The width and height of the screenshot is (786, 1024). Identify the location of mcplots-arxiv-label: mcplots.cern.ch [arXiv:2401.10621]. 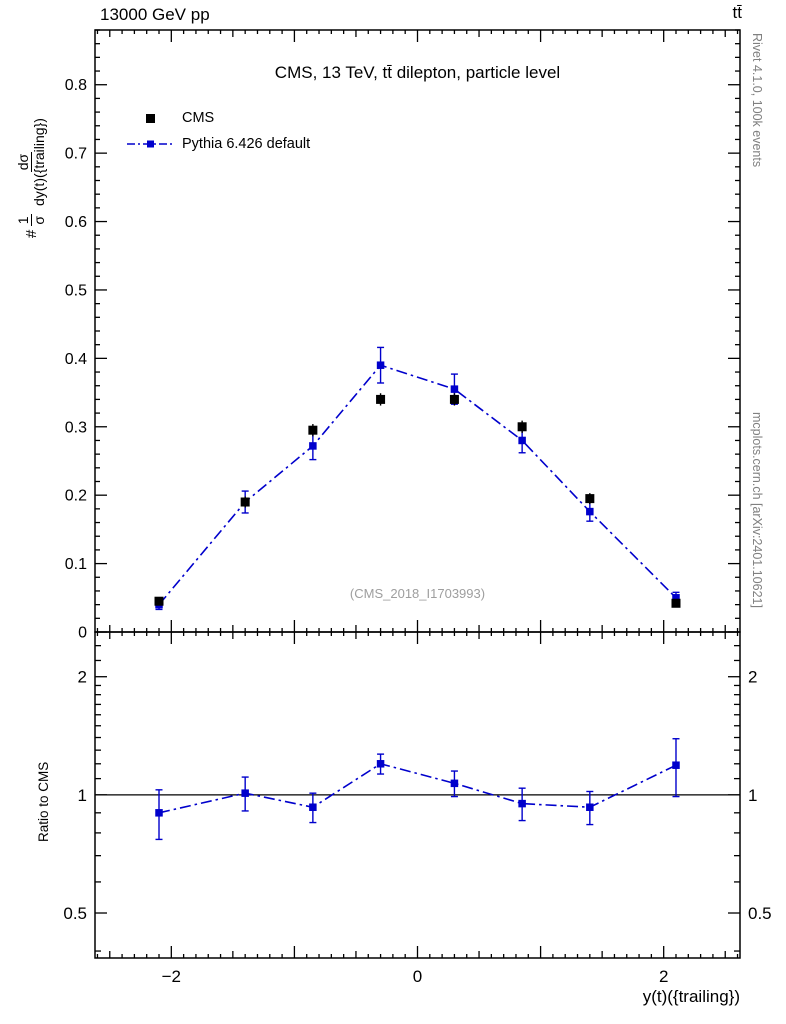
(757, 510).